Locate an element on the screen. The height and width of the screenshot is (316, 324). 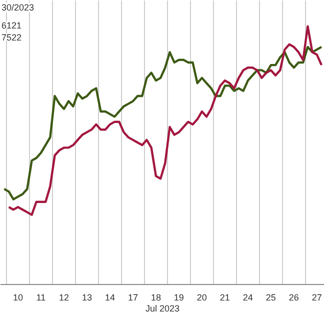
annotation: 6121 is located at coordinates (12, 25).